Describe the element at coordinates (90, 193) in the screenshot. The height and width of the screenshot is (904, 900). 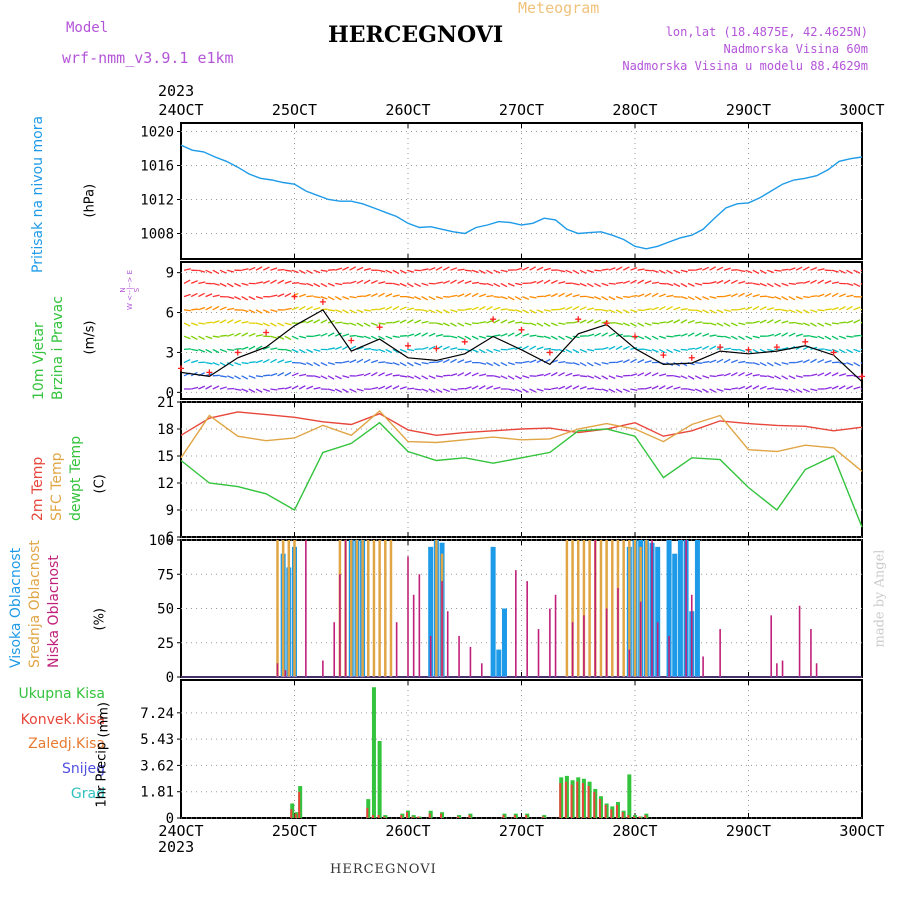
I see `pressure-unit: (hPa)` at that location.